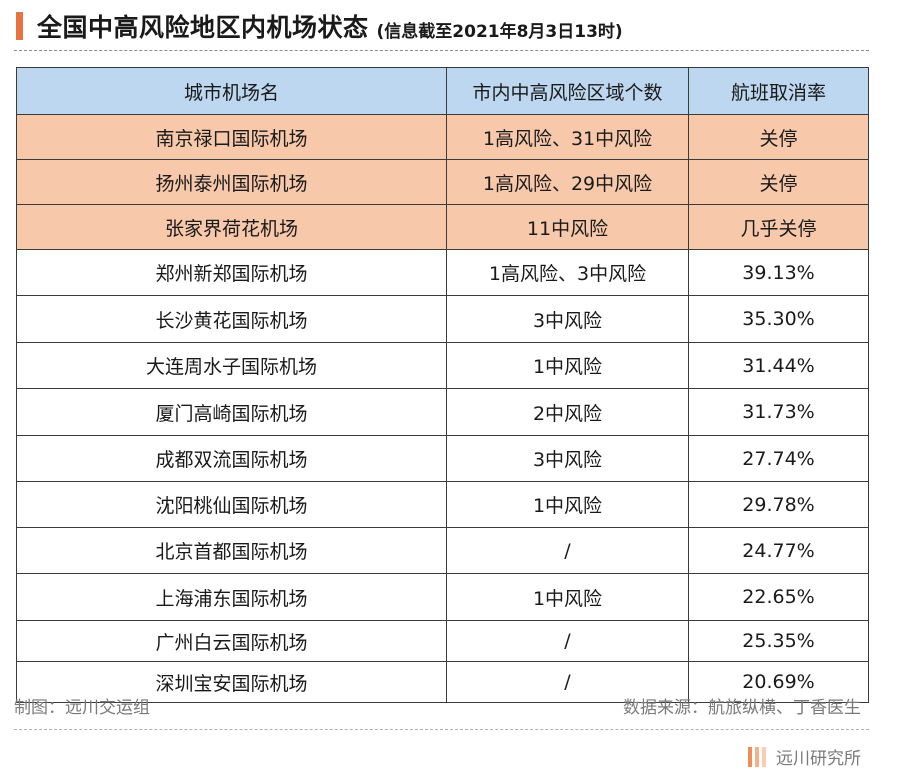 This screenshot has width=919, height=784. I want to click on cell-cancel-rate: 20.69%, so click(778, 682).